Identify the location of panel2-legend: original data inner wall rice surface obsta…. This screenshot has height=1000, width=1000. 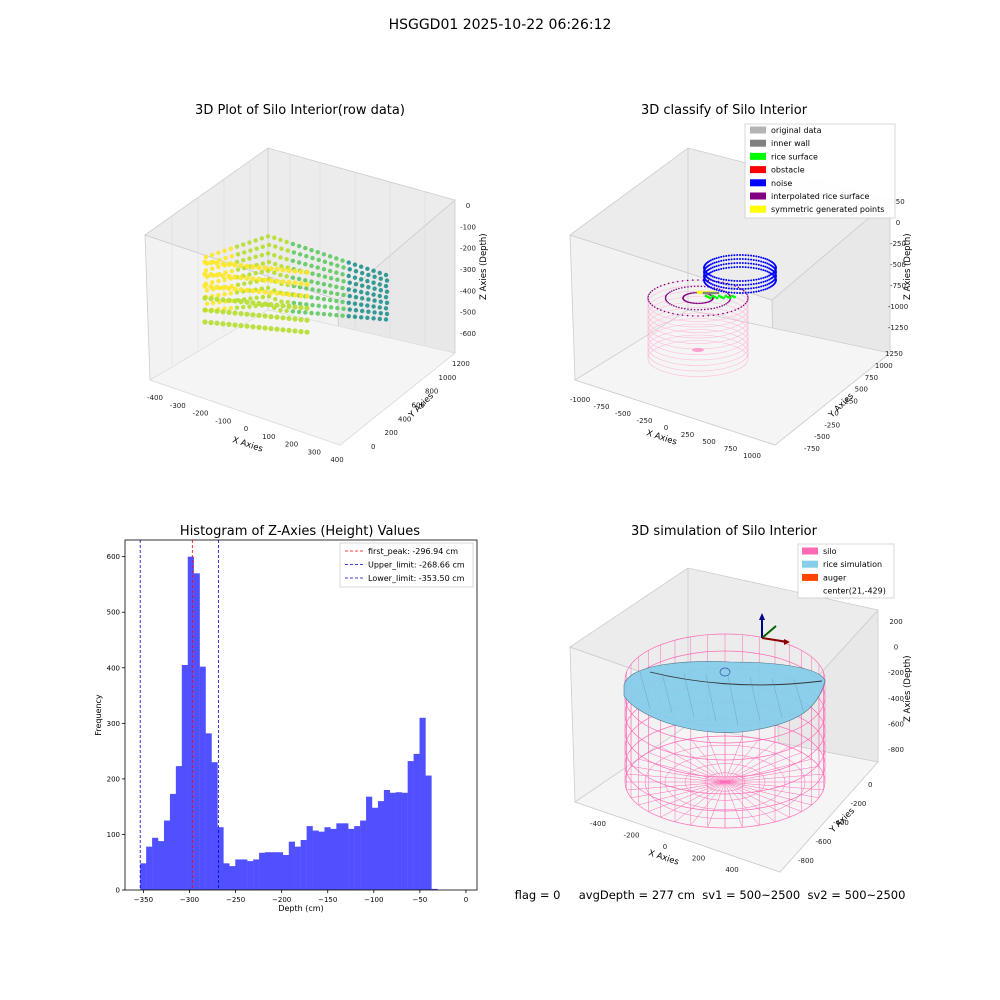
(820, 171).